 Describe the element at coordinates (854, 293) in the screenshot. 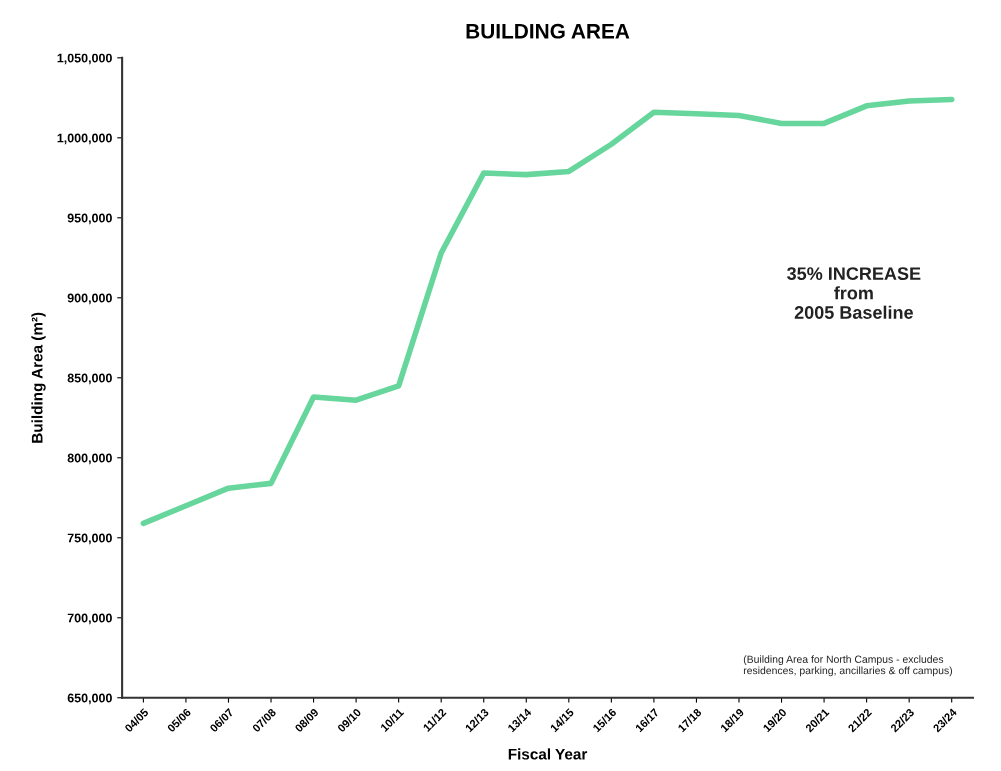

I see `annotation: 35% INCREASE from 2005 Baseline` at that location.